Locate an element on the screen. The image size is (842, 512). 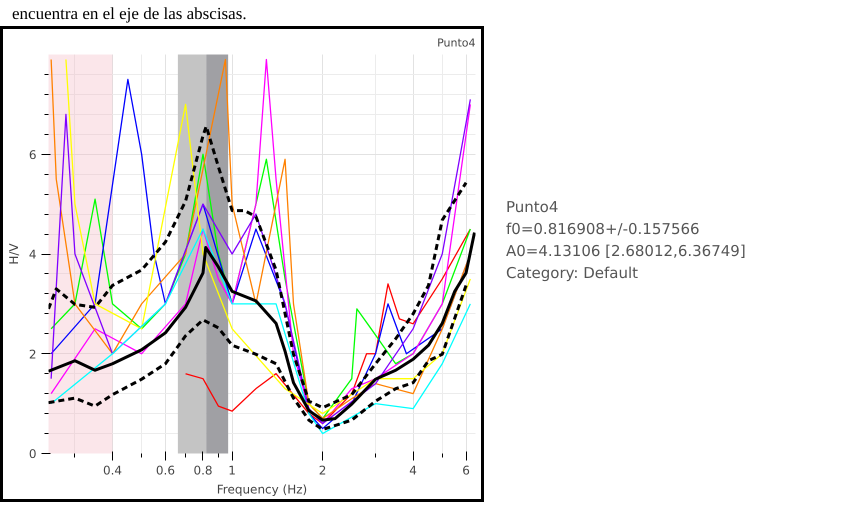
text: A0=4.13106 [2.68012,6.36749] is located at coordinates (626, 251).